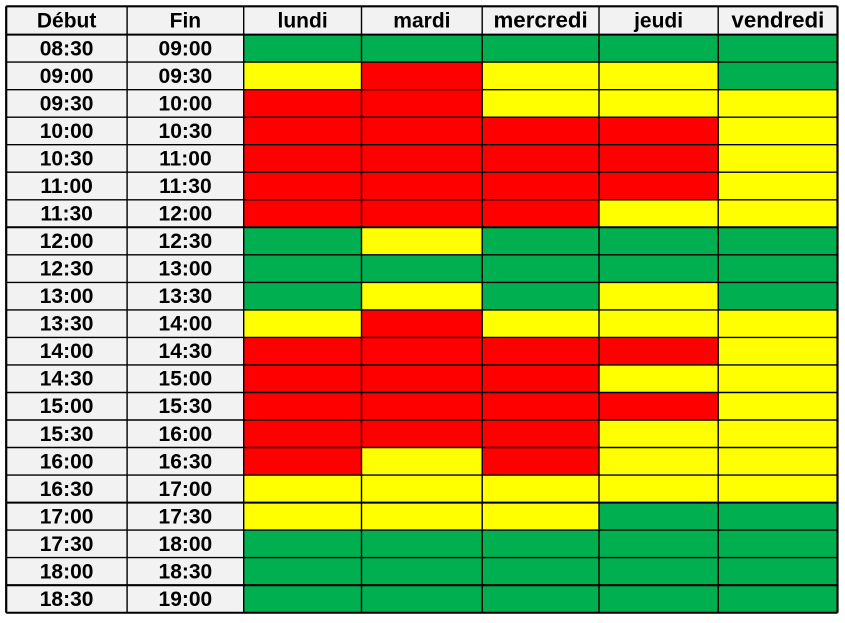 This screenshot has width=845, height=623. I want to click on svg-text: jeudi, so click(658, 20).